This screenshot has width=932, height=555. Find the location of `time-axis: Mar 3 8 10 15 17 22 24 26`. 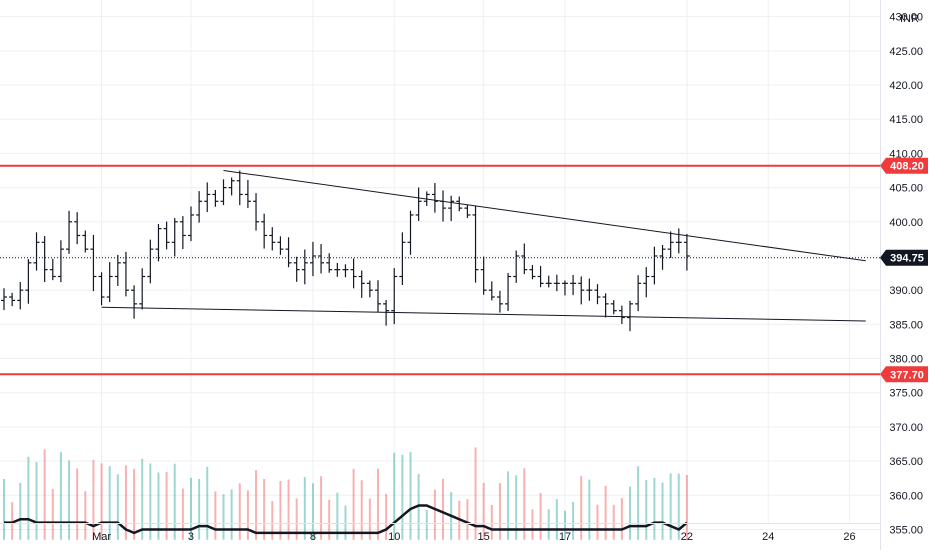

time-axis: Mar 3 8 10 15 17 22 24 26 is located at coordinates (474, 537).